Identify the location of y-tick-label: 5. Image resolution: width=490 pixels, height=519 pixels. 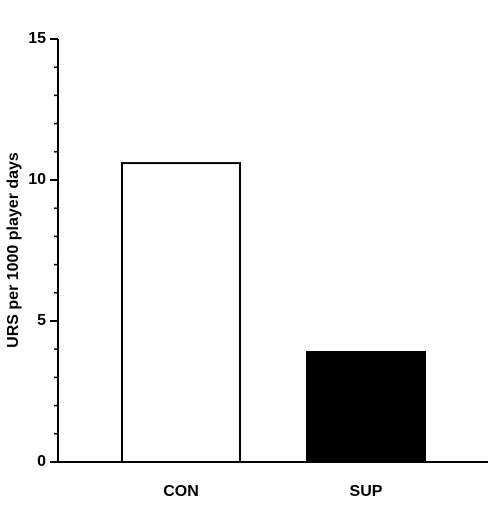
(41, 320).